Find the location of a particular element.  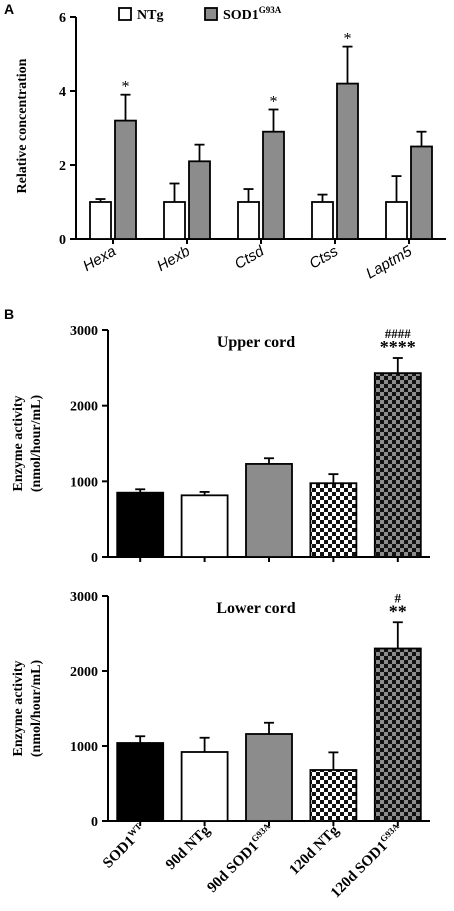

panel-a-y-tick-label: 6 is located at coordinates (62, 18).